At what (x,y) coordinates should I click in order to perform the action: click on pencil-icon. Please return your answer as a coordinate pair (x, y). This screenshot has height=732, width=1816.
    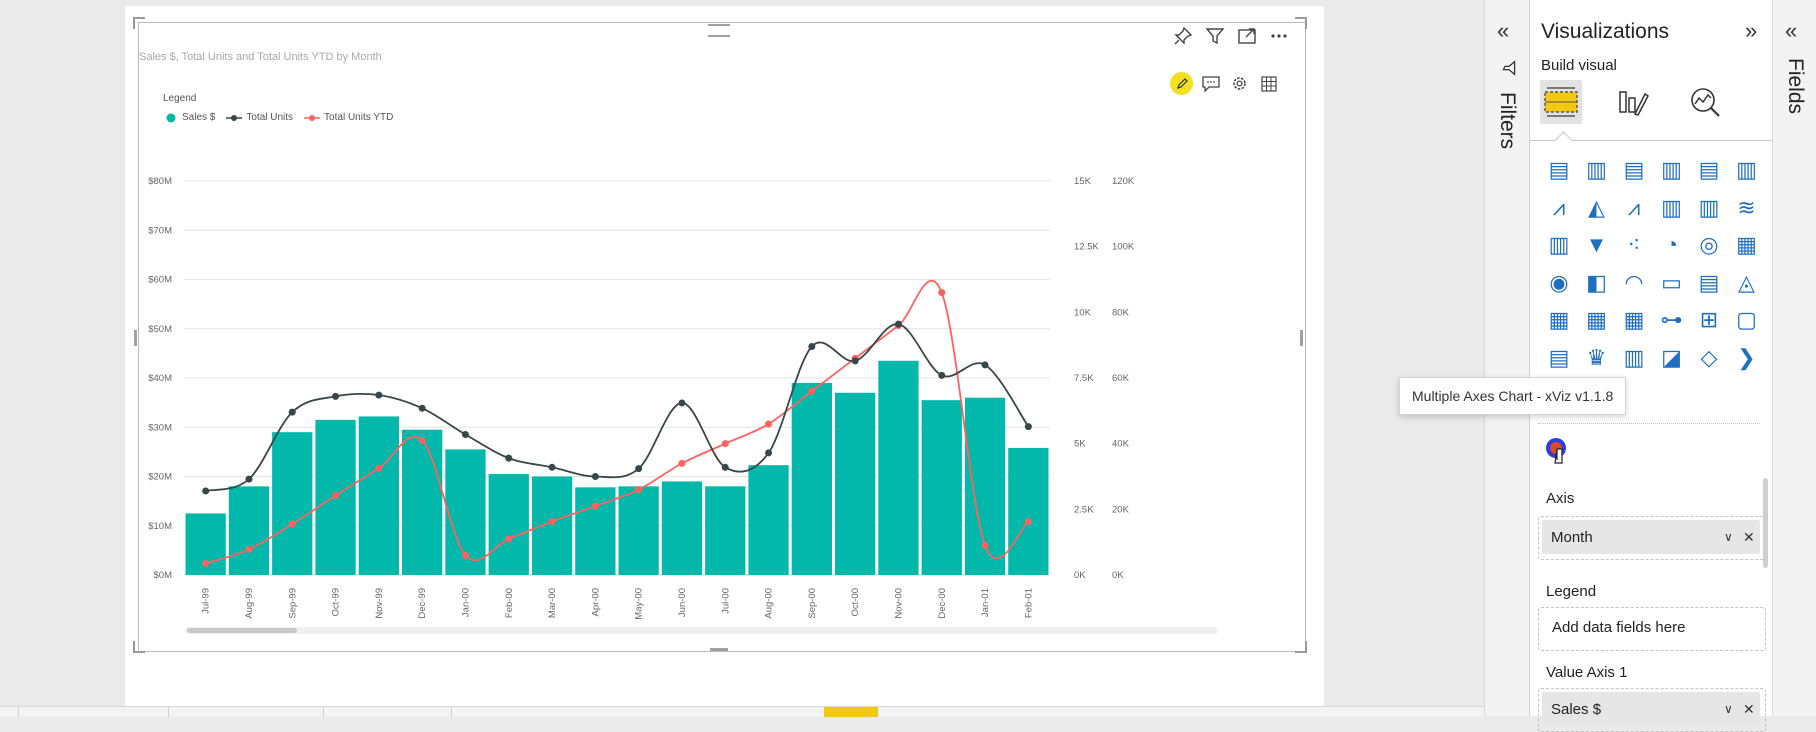
    Looking at the image, I should click on (1181, 83).